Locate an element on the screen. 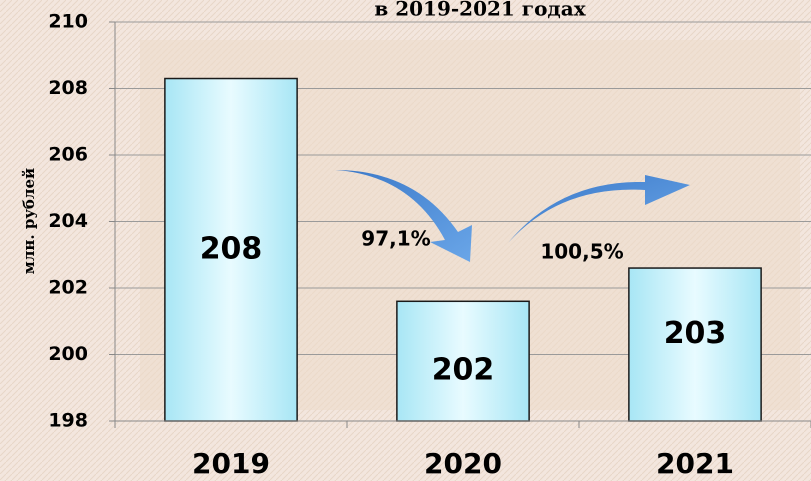 This screenshot has width=811, height=481. x-tick-label: 2019 is located at coordinates (231, 463).